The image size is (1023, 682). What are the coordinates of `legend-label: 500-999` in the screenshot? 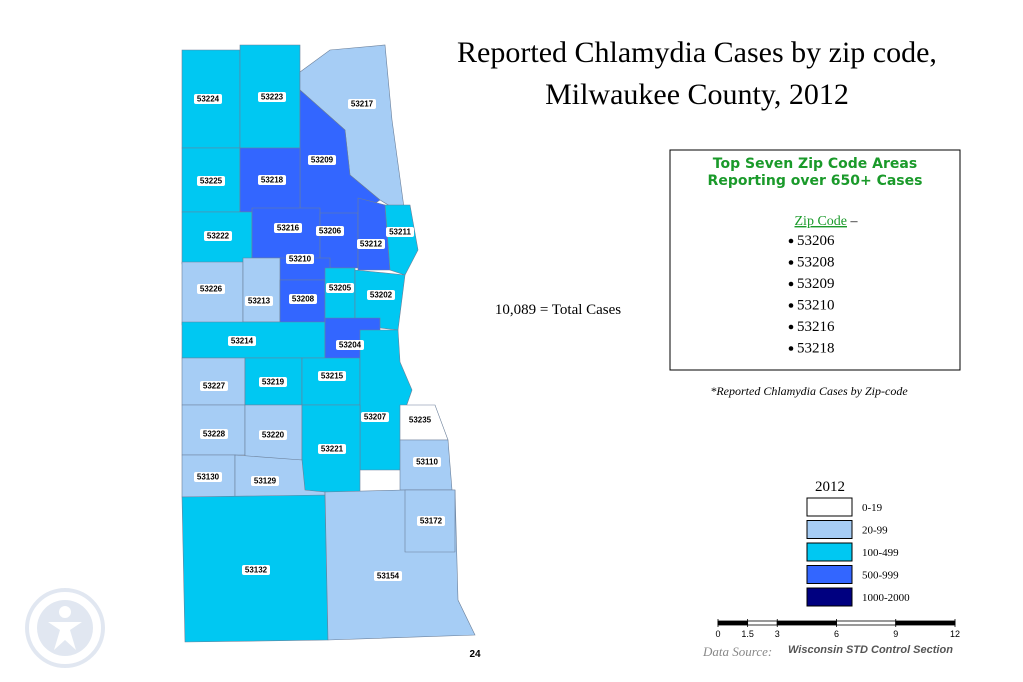 It's located at (880, 576).